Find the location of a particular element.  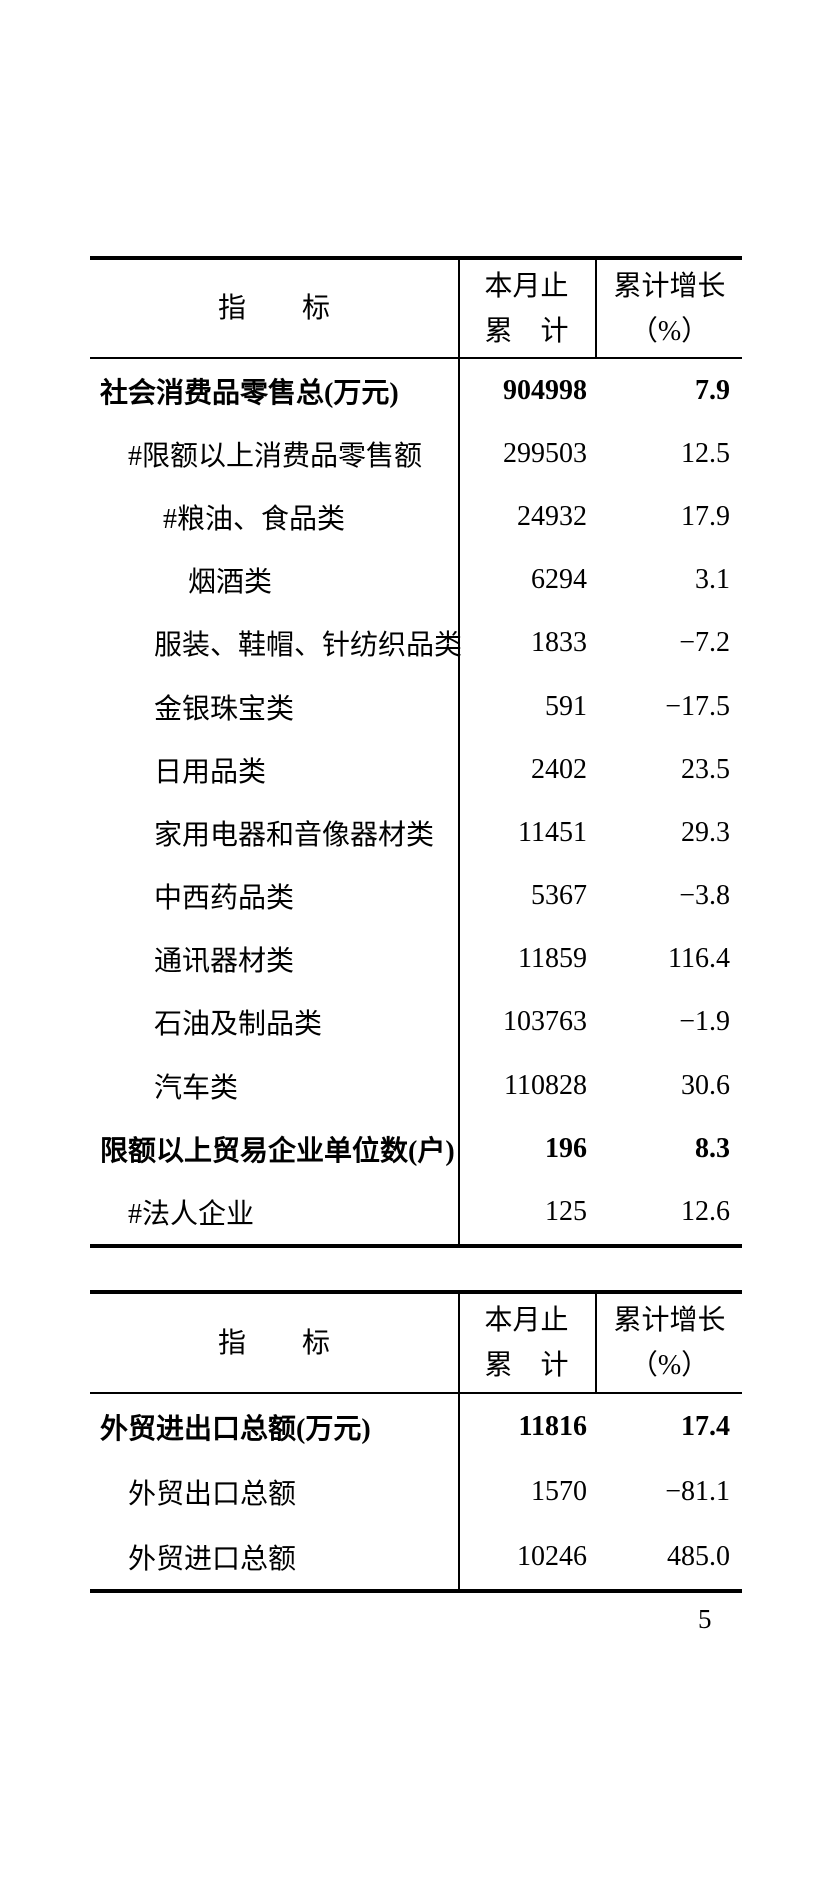

growth-value: 8.3 is located at coordinates (712, 1148).